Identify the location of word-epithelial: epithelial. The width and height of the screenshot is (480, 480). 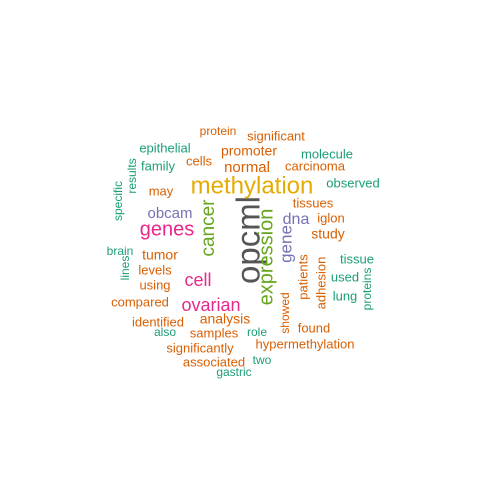
(164, 147).